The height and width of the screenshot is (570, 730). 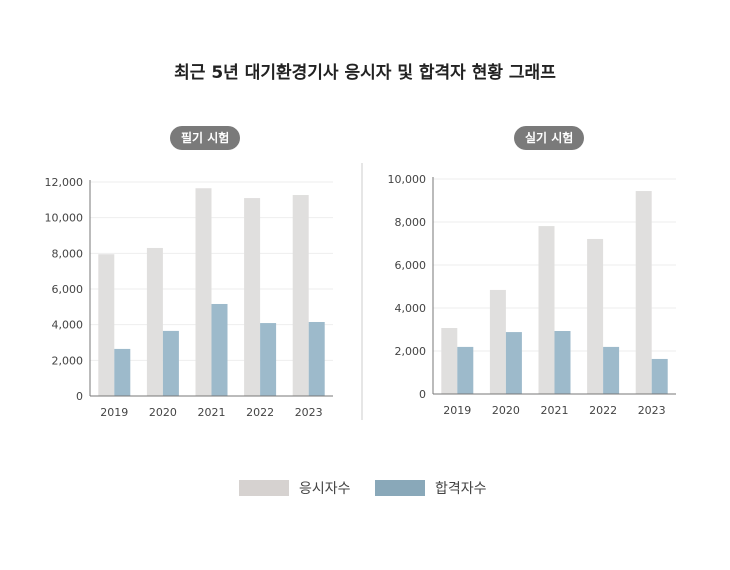 What do you see at coordinates (64, 182) in the screenshot?
I see `y-tick-label: 12,000` at bounding box center [64, 182].